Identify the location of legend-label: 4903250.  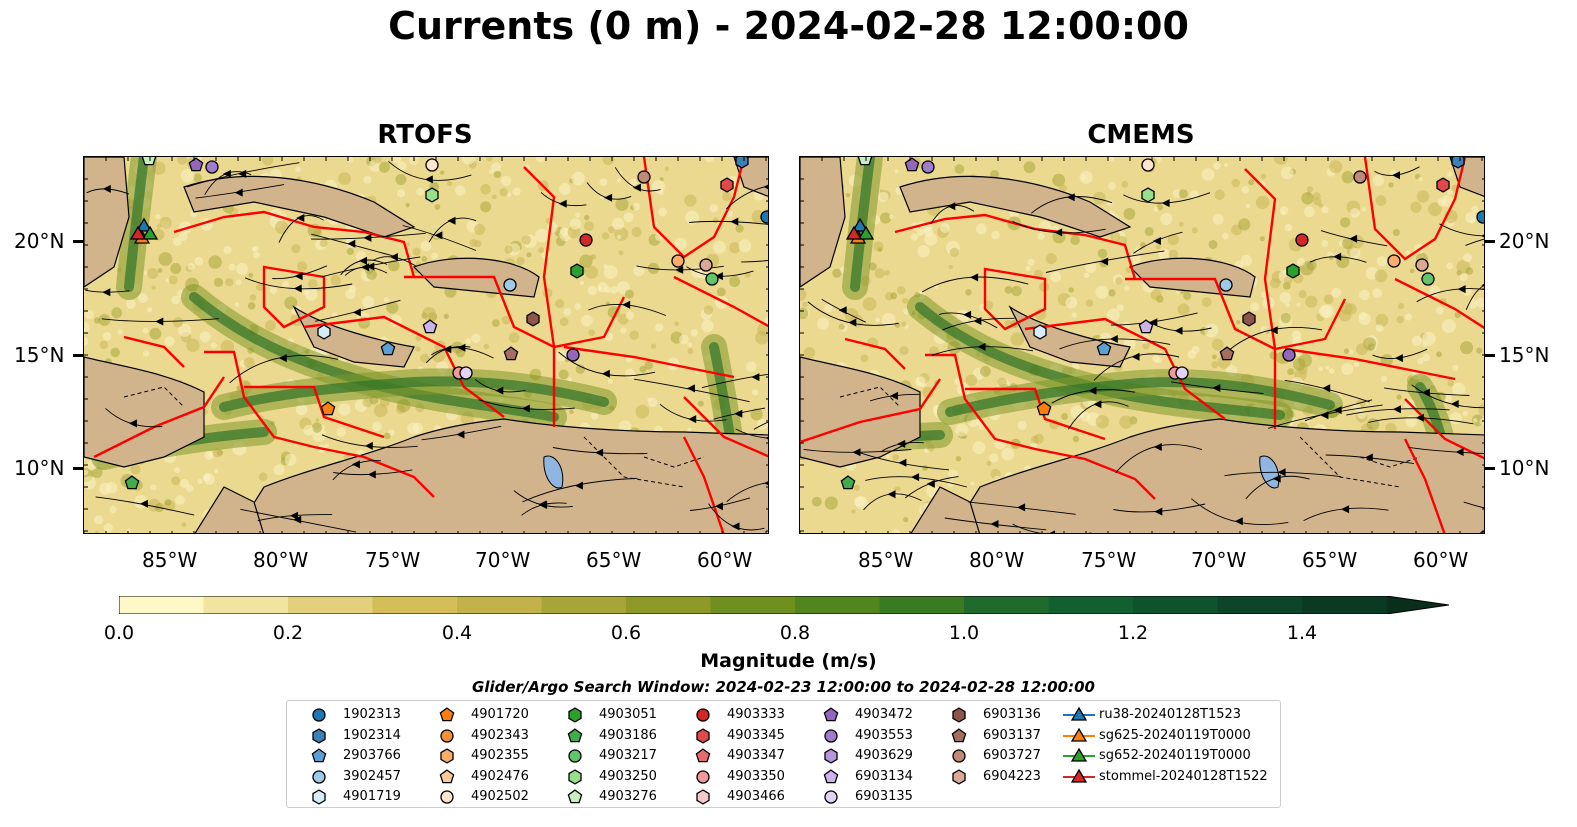
(628, 776).